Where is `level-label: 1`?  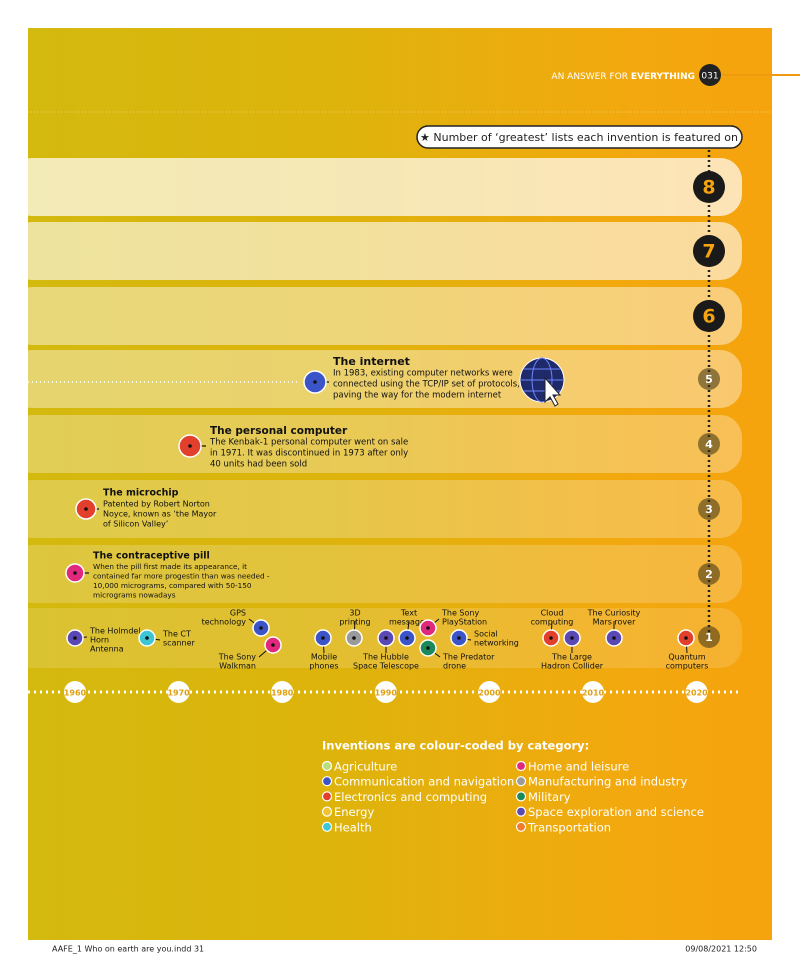
level-label: 1 is located at coordinates (709, 637).